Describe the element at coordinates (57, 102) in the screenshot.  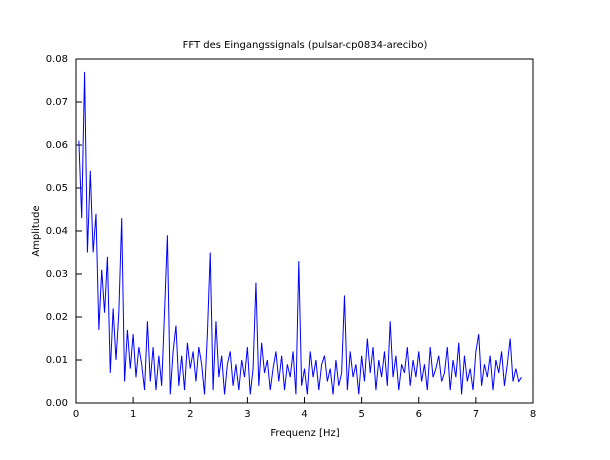
I see `y-tick-label: 0.07` at that location.